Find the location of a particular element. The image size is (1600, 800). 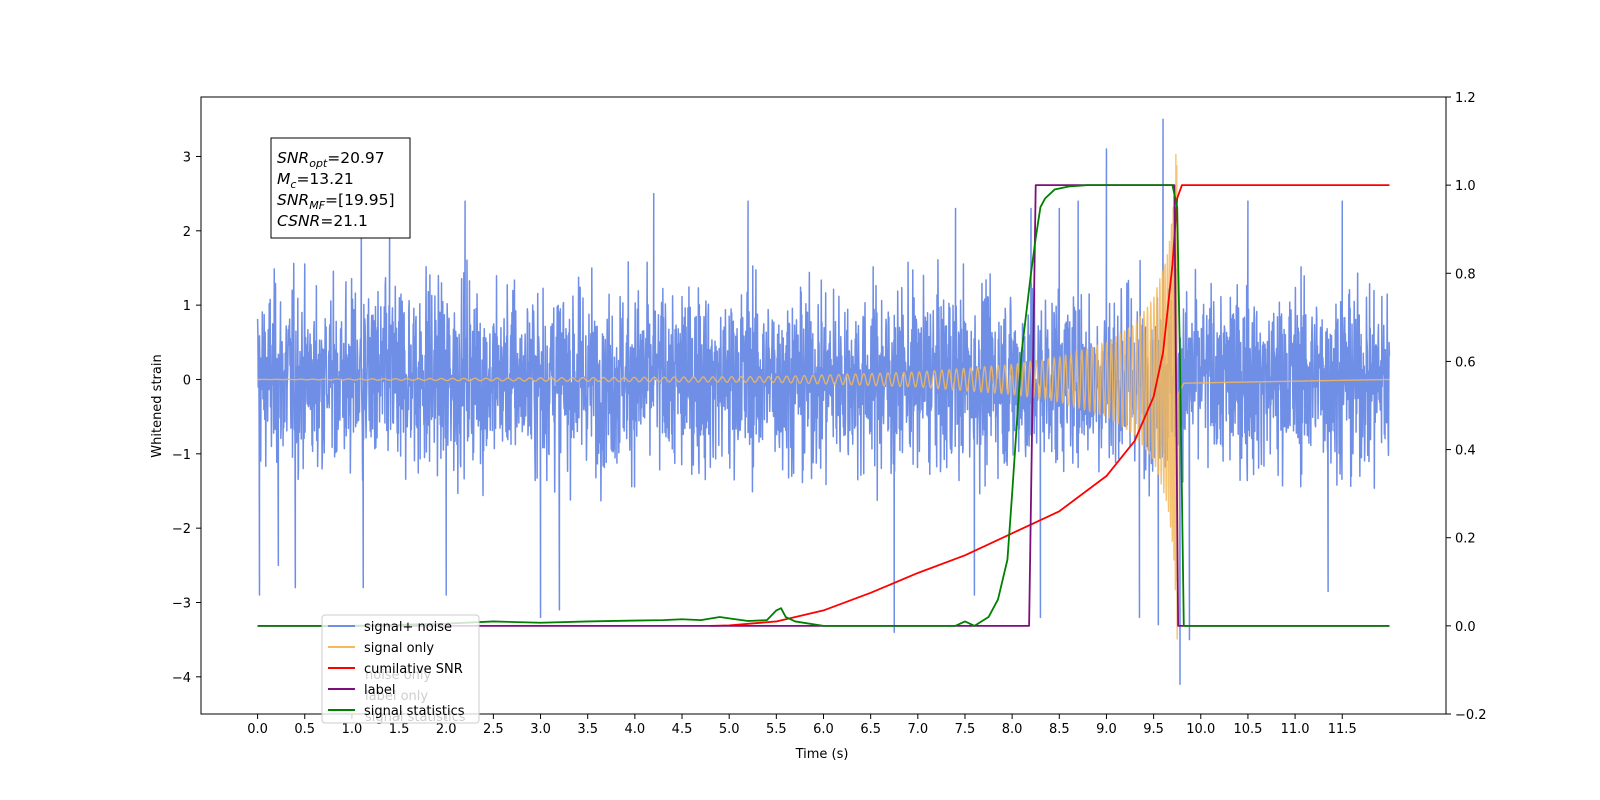

legend-item-label: signal statistics is located at coordinates (414, 711).